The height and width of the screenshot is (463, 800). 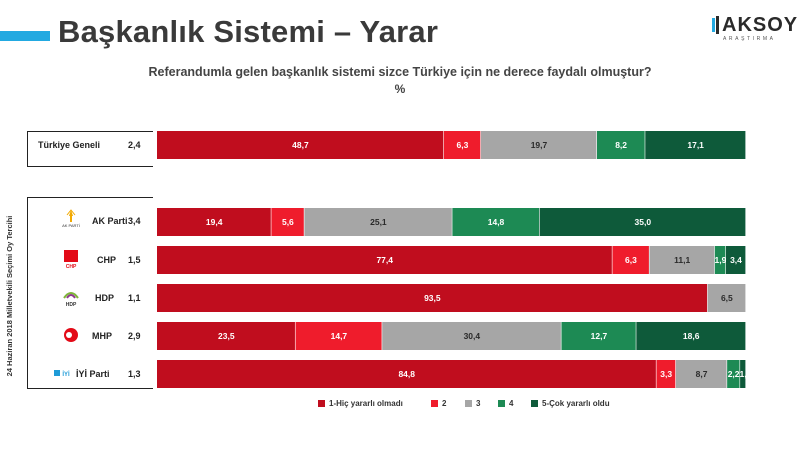 What do you see at coordinates (71, 335) in the screenshot?
I see `mhp-logo-icon` at bounding box center [71, 335].